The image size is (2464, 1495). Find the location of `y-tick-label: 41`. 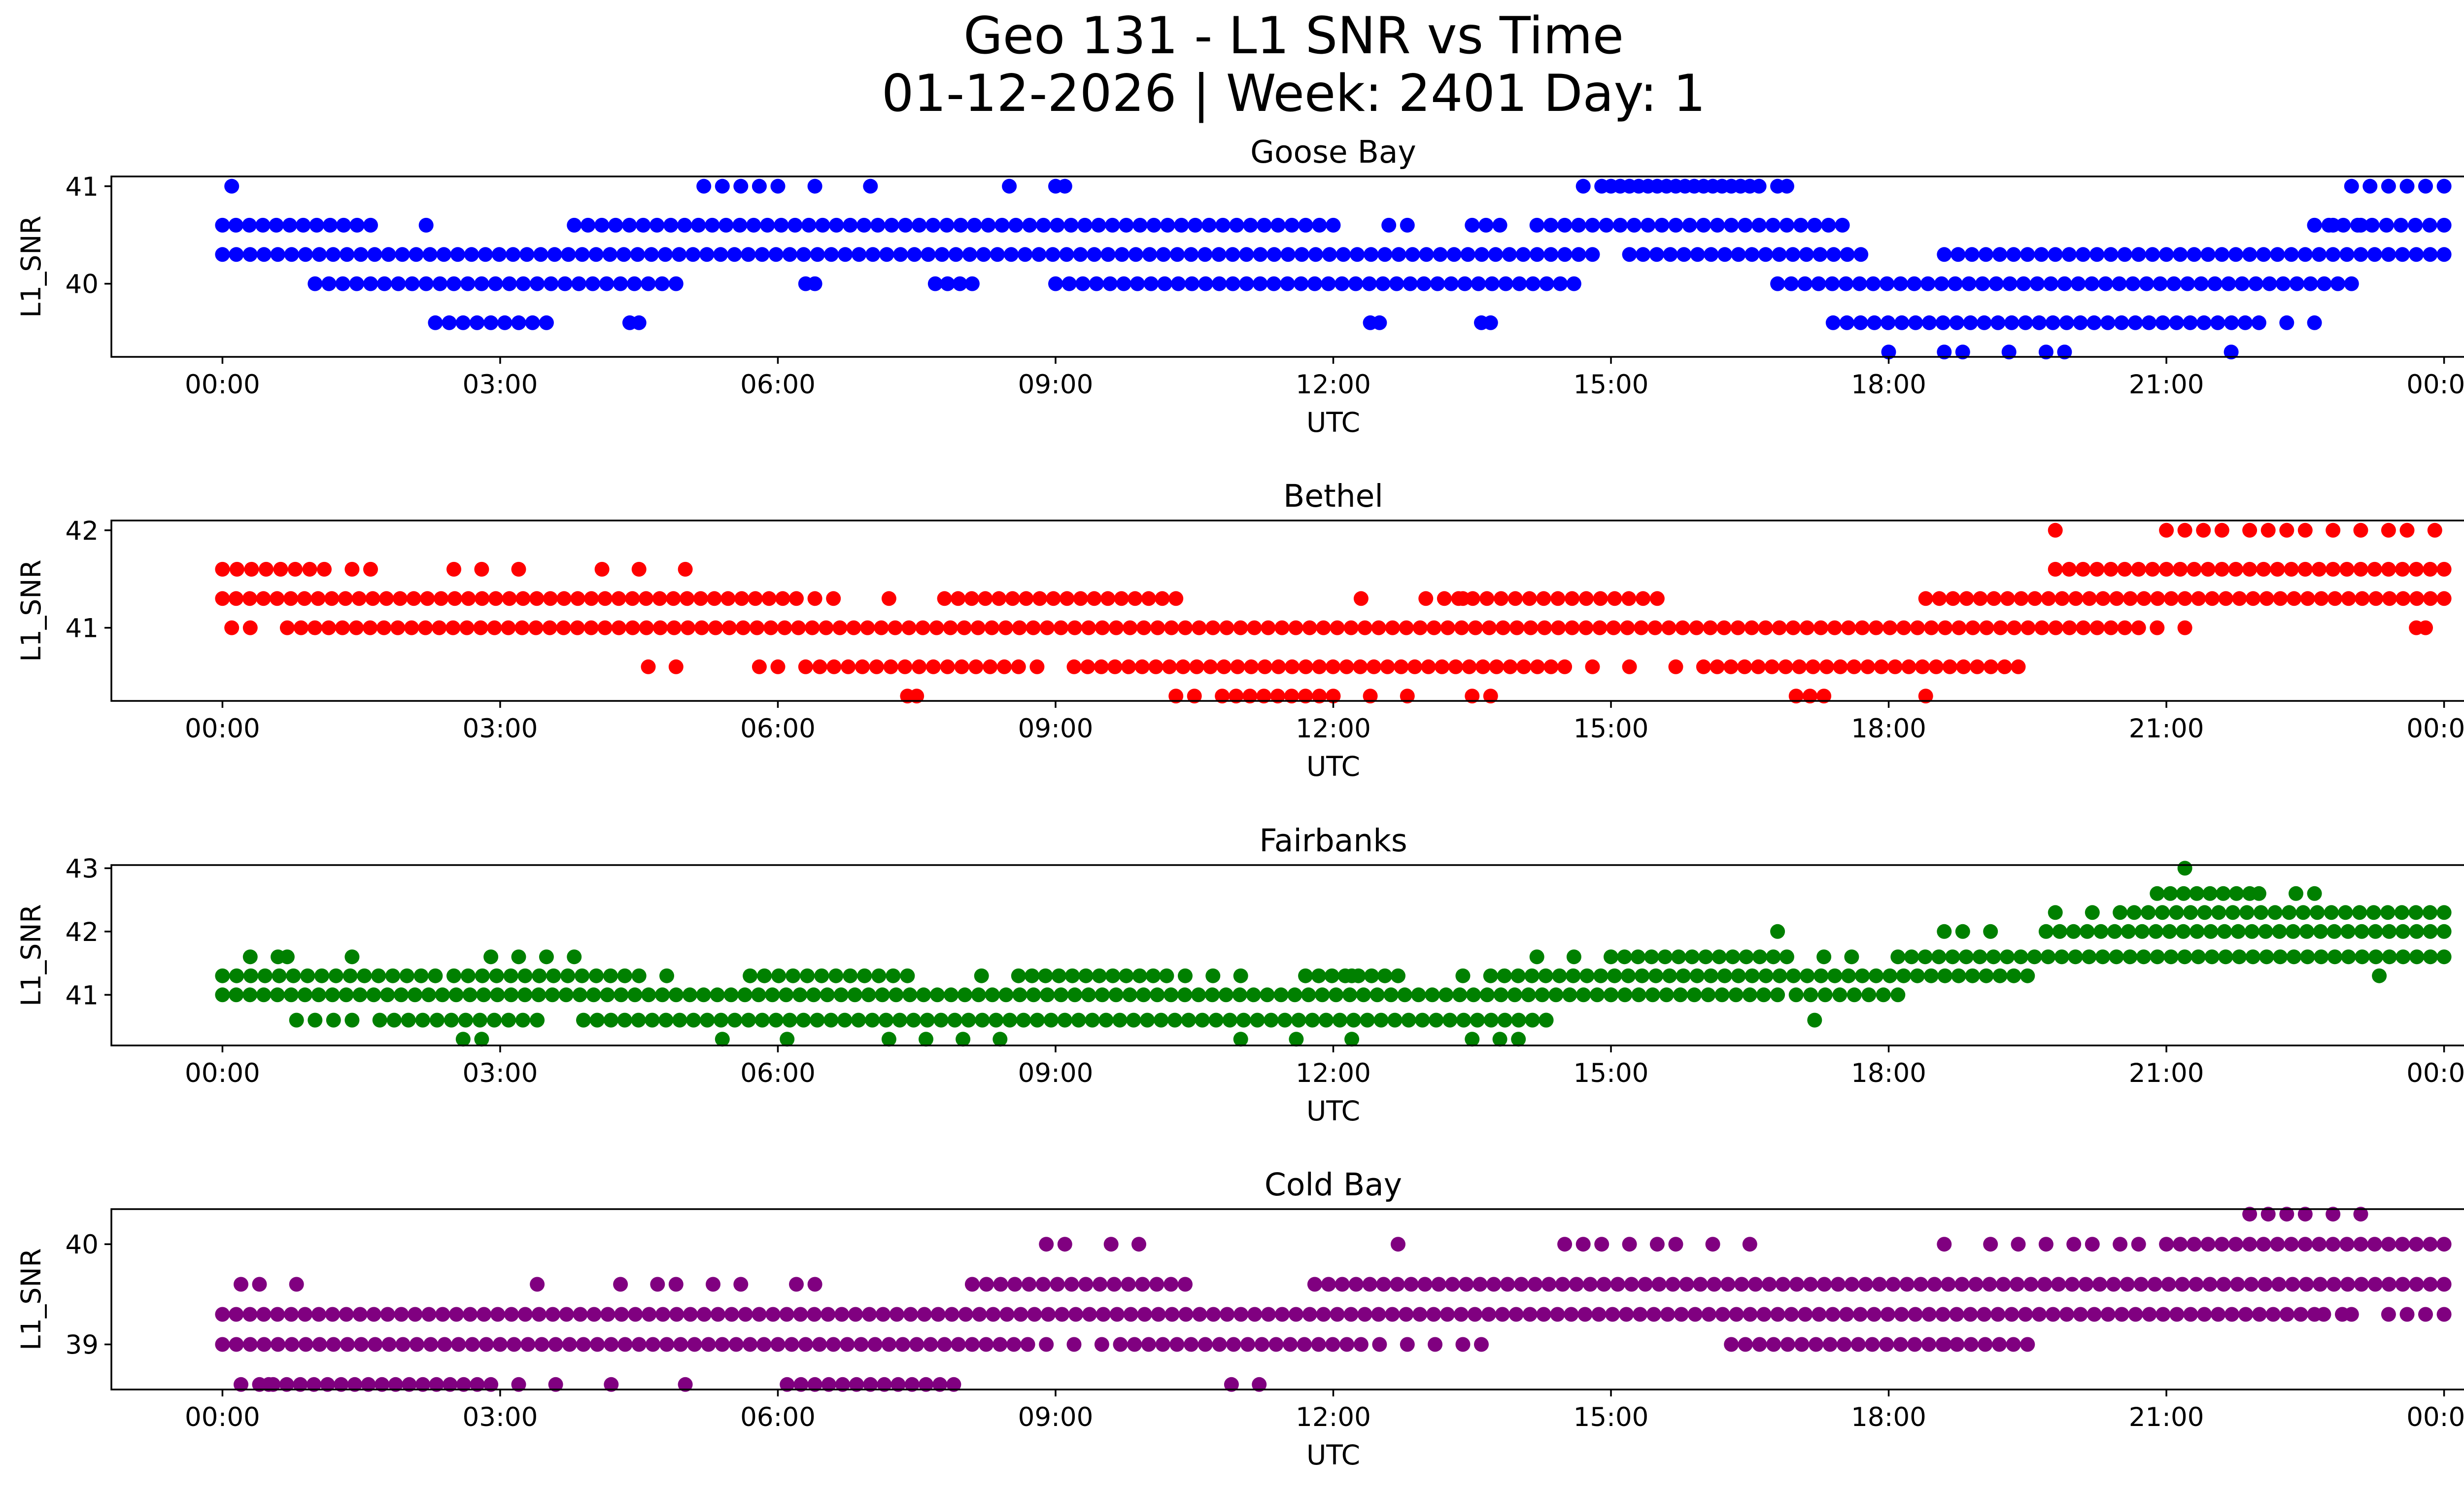

y-tick-label: 41 is located at coordinates (82, 187).